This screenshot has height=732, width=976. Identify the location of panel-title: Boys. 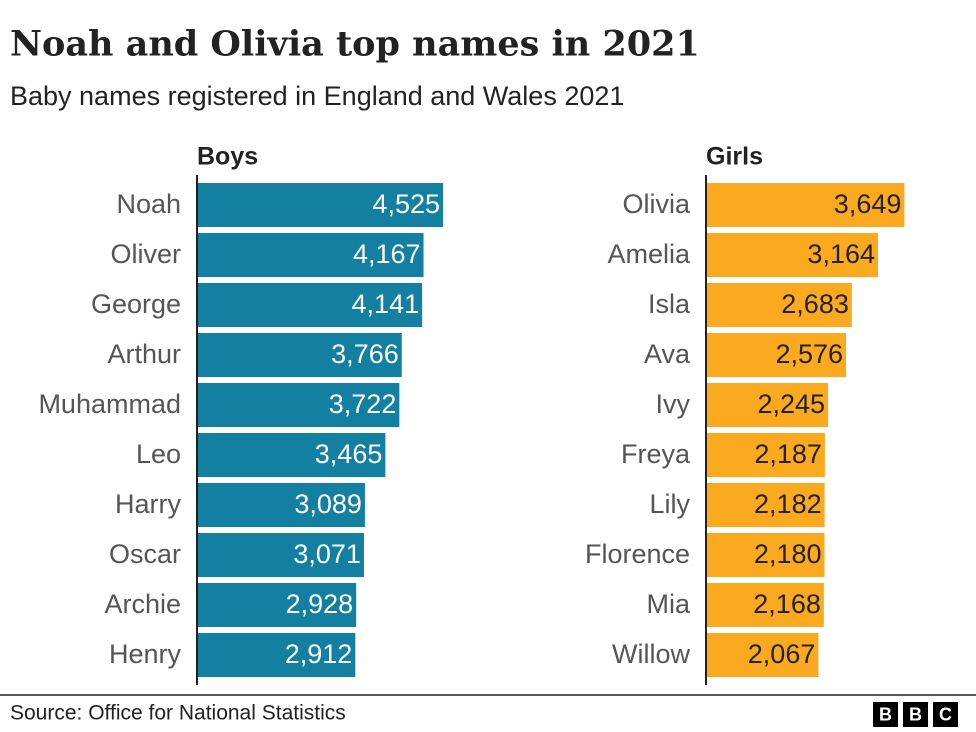
(227, 157).